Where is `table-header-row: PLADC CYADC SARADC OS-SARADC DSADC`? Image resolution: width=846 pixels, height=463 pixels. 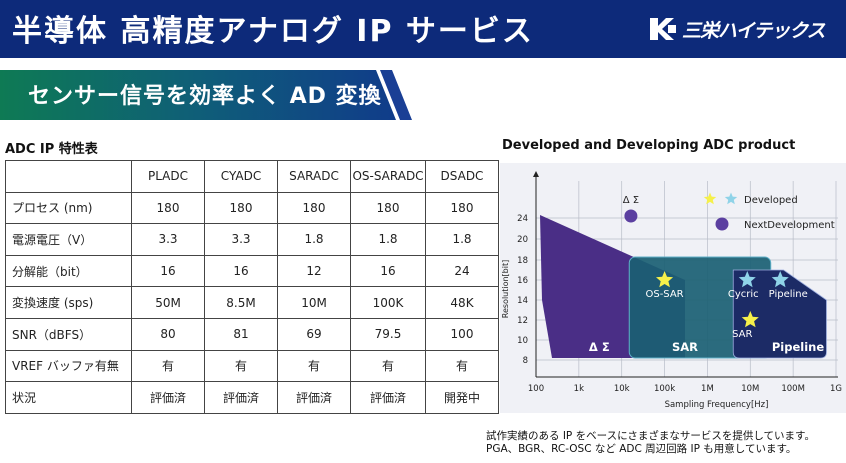 table-header-row: PLADC CYADC SARADC OS-SARADC DSADC is located at coordinates (252, 176).